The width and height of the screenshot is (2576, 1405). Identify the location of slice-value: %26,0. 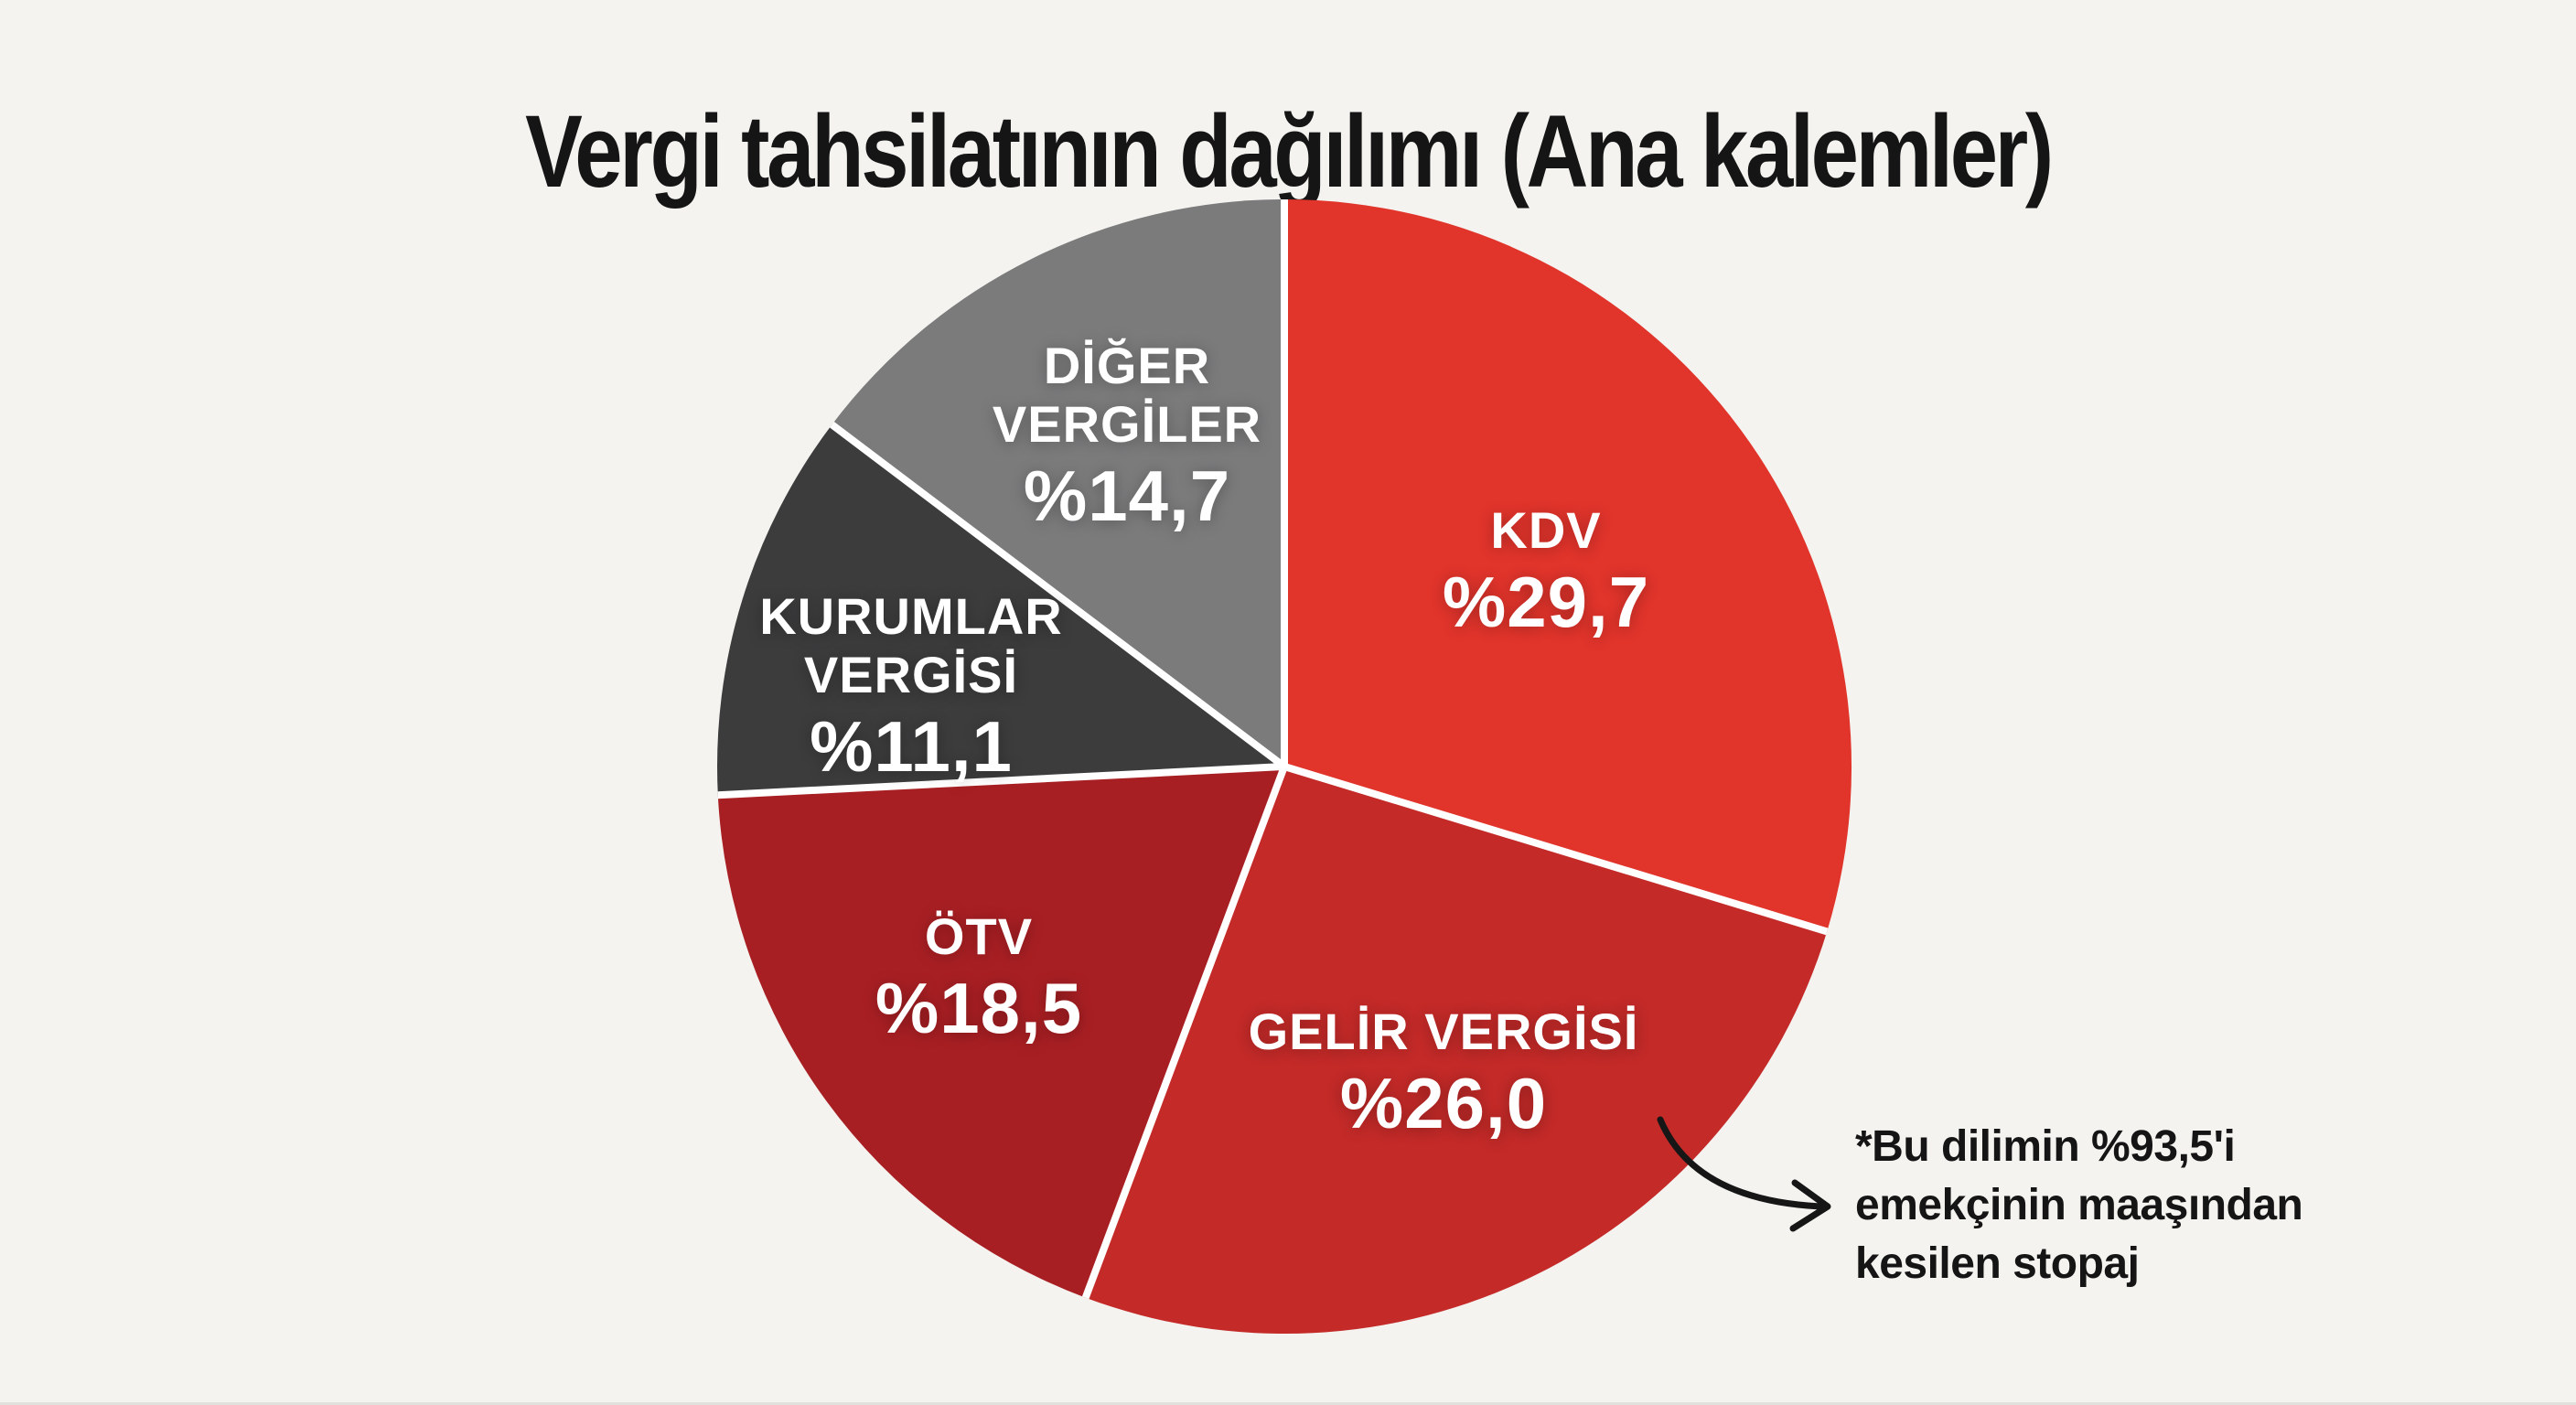
(1443, 1103).